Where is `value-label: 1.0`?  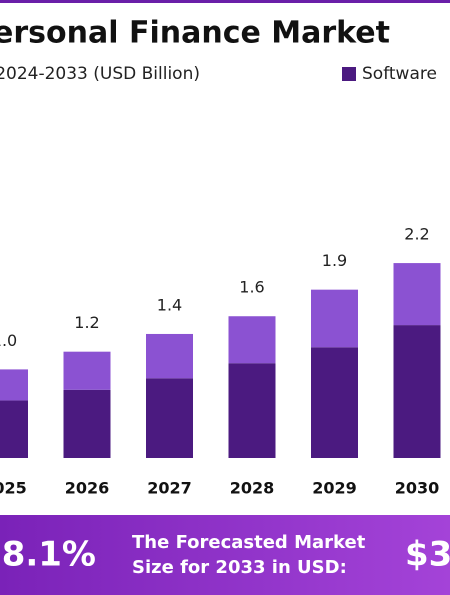 value-label: 1.0 is located at coordinates (8, 340).